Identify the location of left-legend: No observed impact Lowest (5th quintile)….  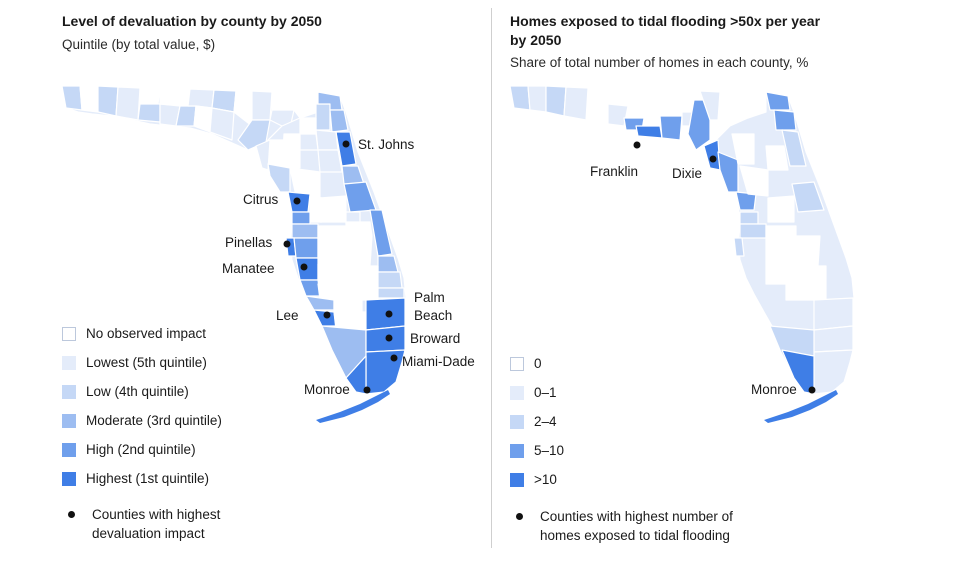
(142, 406).